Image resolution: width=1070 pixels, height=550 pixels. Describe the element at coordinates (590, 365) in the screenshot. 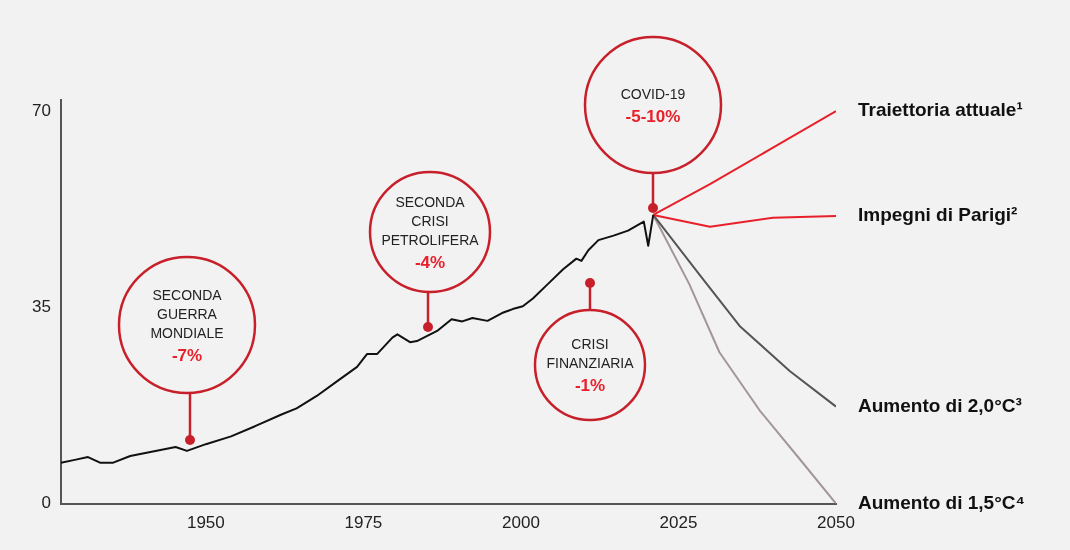

I see `annotation: CRISI FINANZIARIA -1%` at that location.